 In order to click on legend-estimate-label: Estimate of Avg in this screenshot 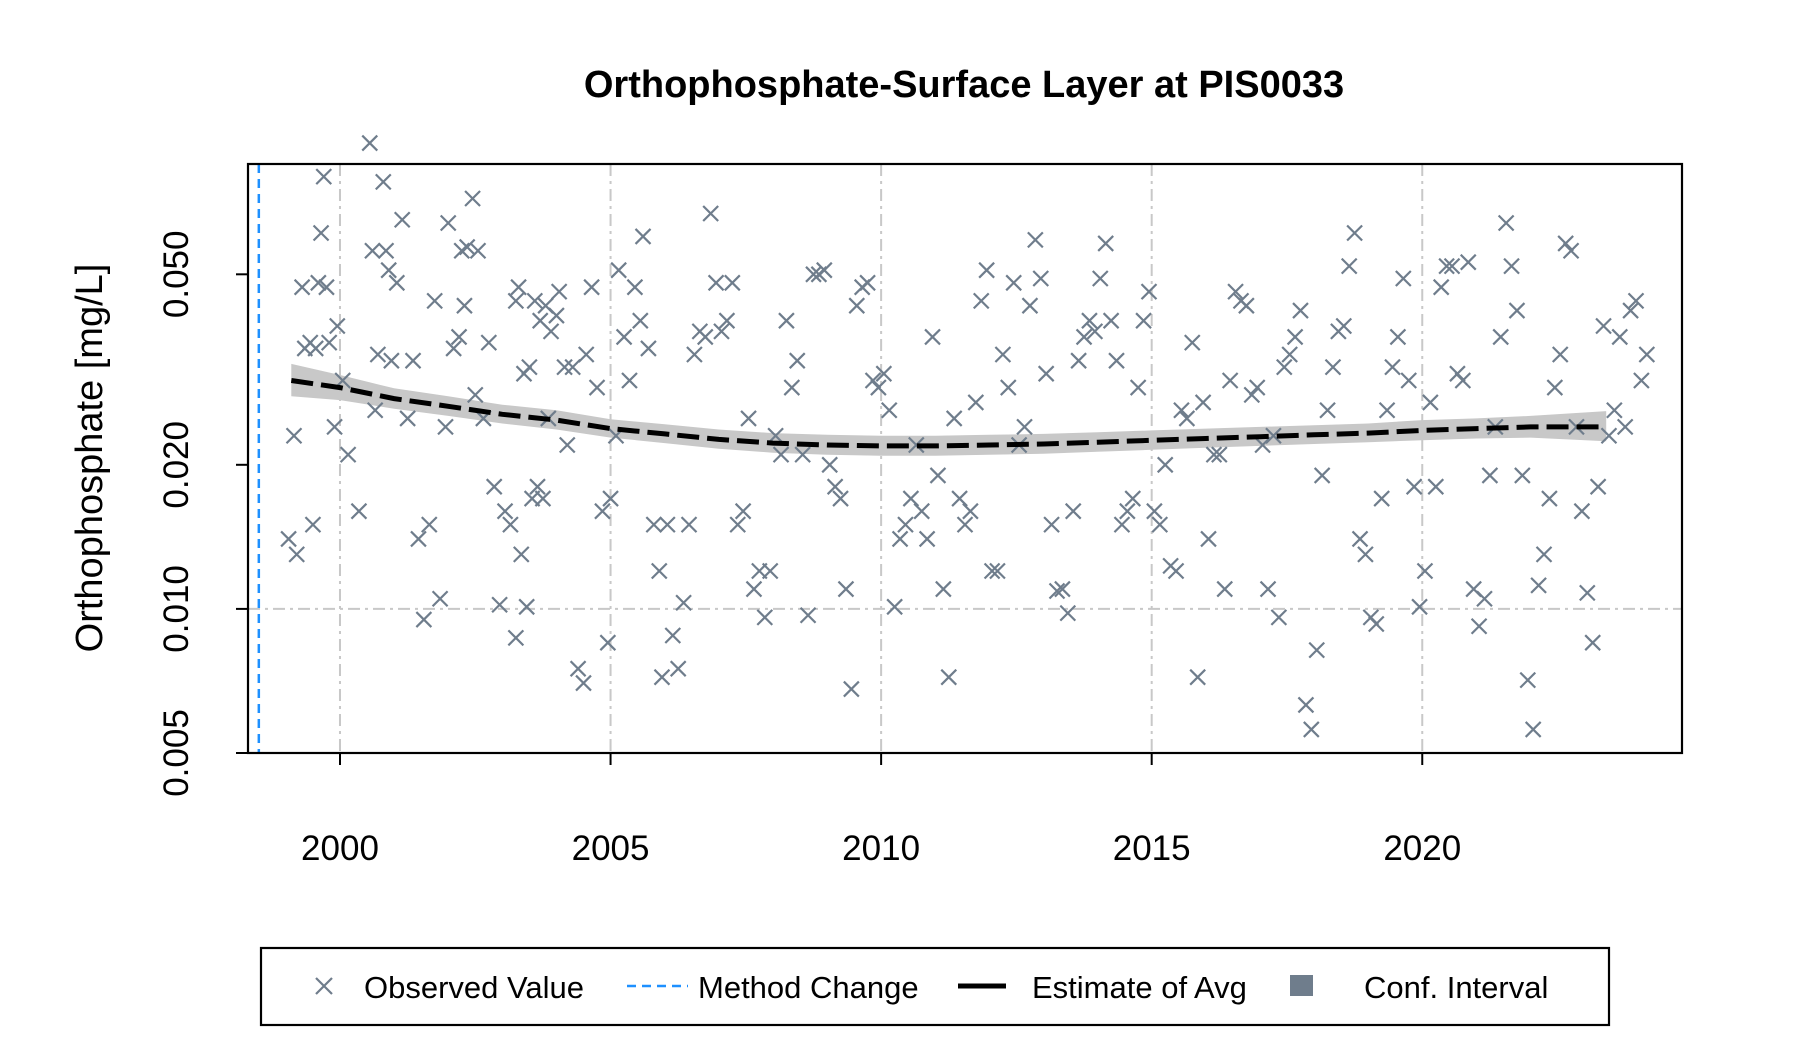, I will do `click(1139, 987)`.